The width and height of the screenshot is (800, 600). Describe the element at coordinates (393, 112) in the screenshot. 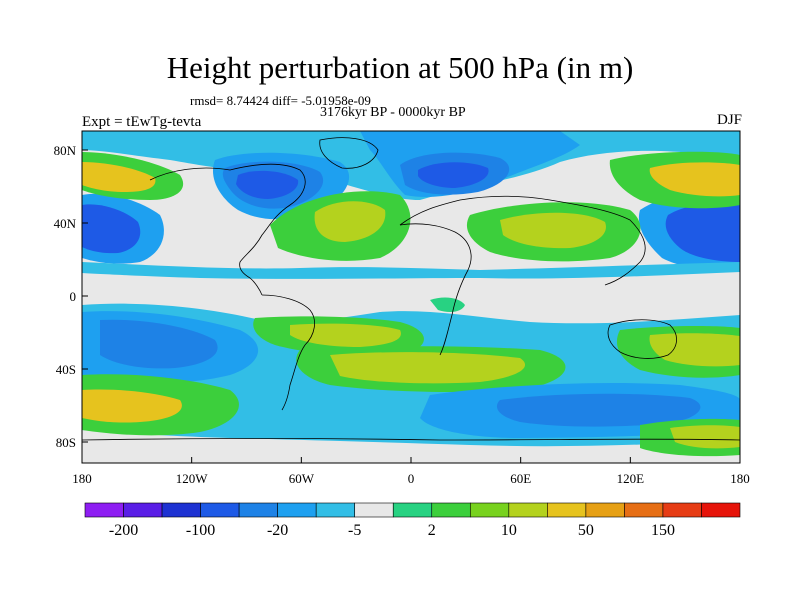

I see `time-period: 3176kyr BP - 0000kyr BP` at that location.